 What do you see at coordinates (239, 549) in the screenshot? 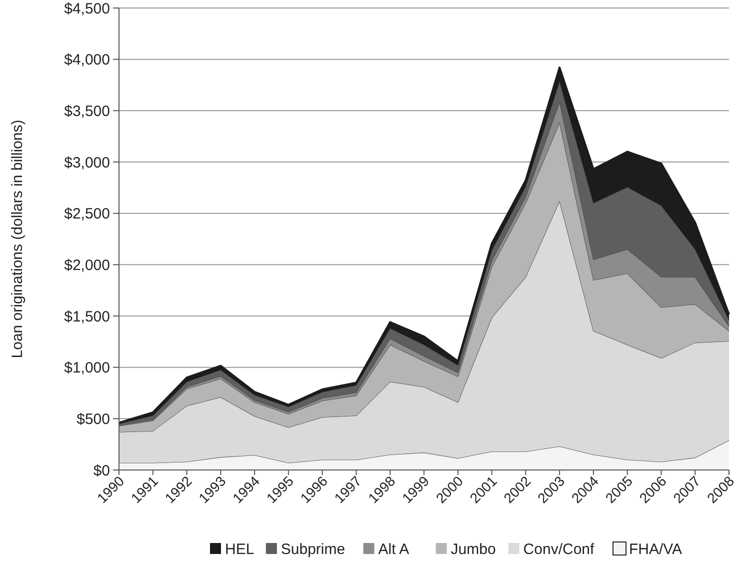
I see `legend-label: HEL` at bounding box center [239, 549].